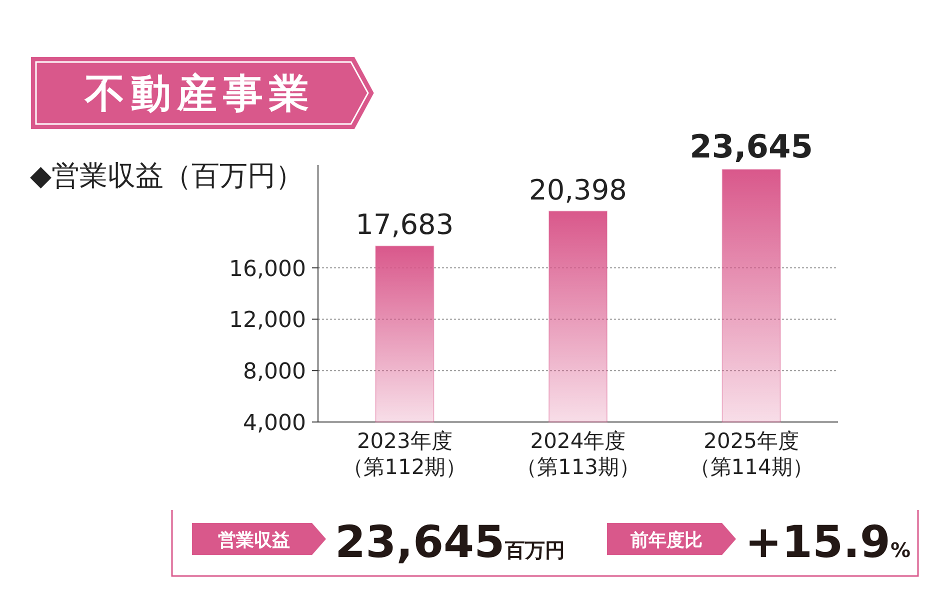 This screenshot has width=950, height=600. What do you see at coordinates (274, 423) in the screenshot?
I see `y-tick-label: 4,000` at bounding box center [274, 423].